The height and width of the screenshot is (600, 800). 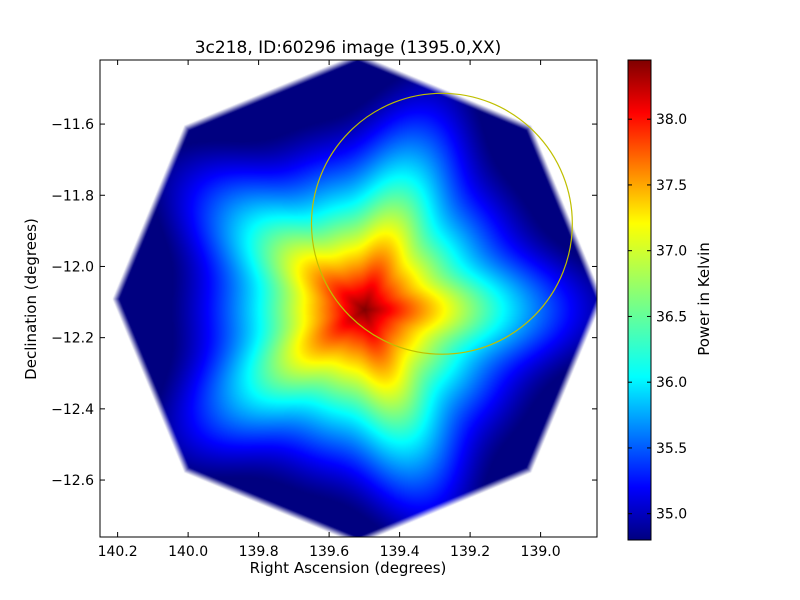 What do you see at coordinates (348, 48) in the screenshot?
I see `chart-title: 3c218, ID:60296 image (1395.0,XX)` at bounding box center [348, 48].